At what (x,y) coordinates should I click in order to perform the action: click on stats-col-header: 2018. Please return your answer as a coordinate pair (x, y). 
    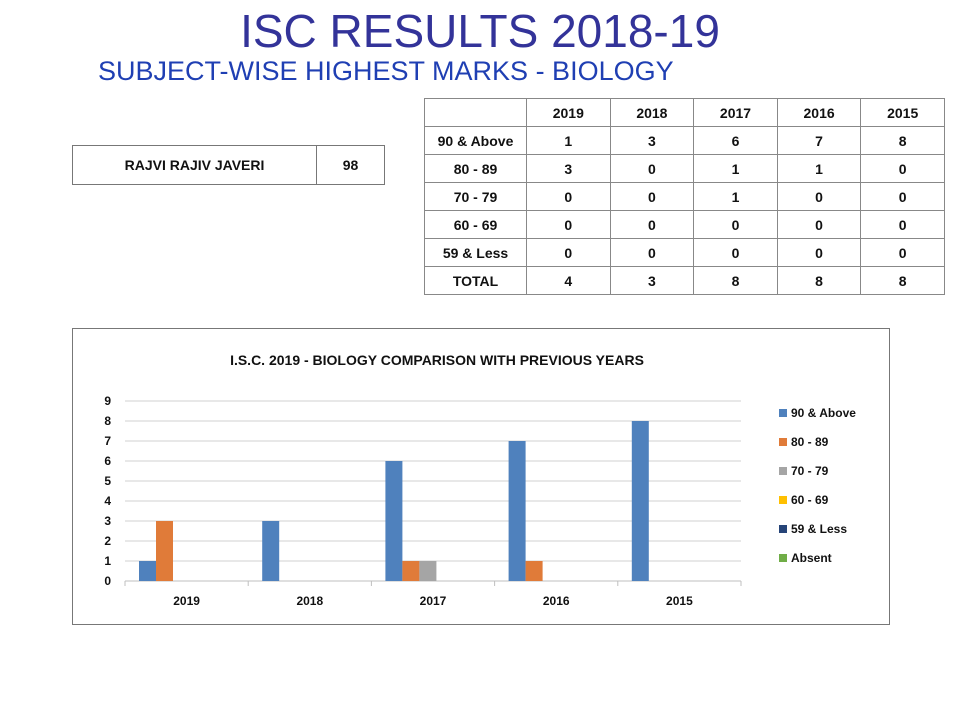
    Looking at the image, I should click on (652, 112).